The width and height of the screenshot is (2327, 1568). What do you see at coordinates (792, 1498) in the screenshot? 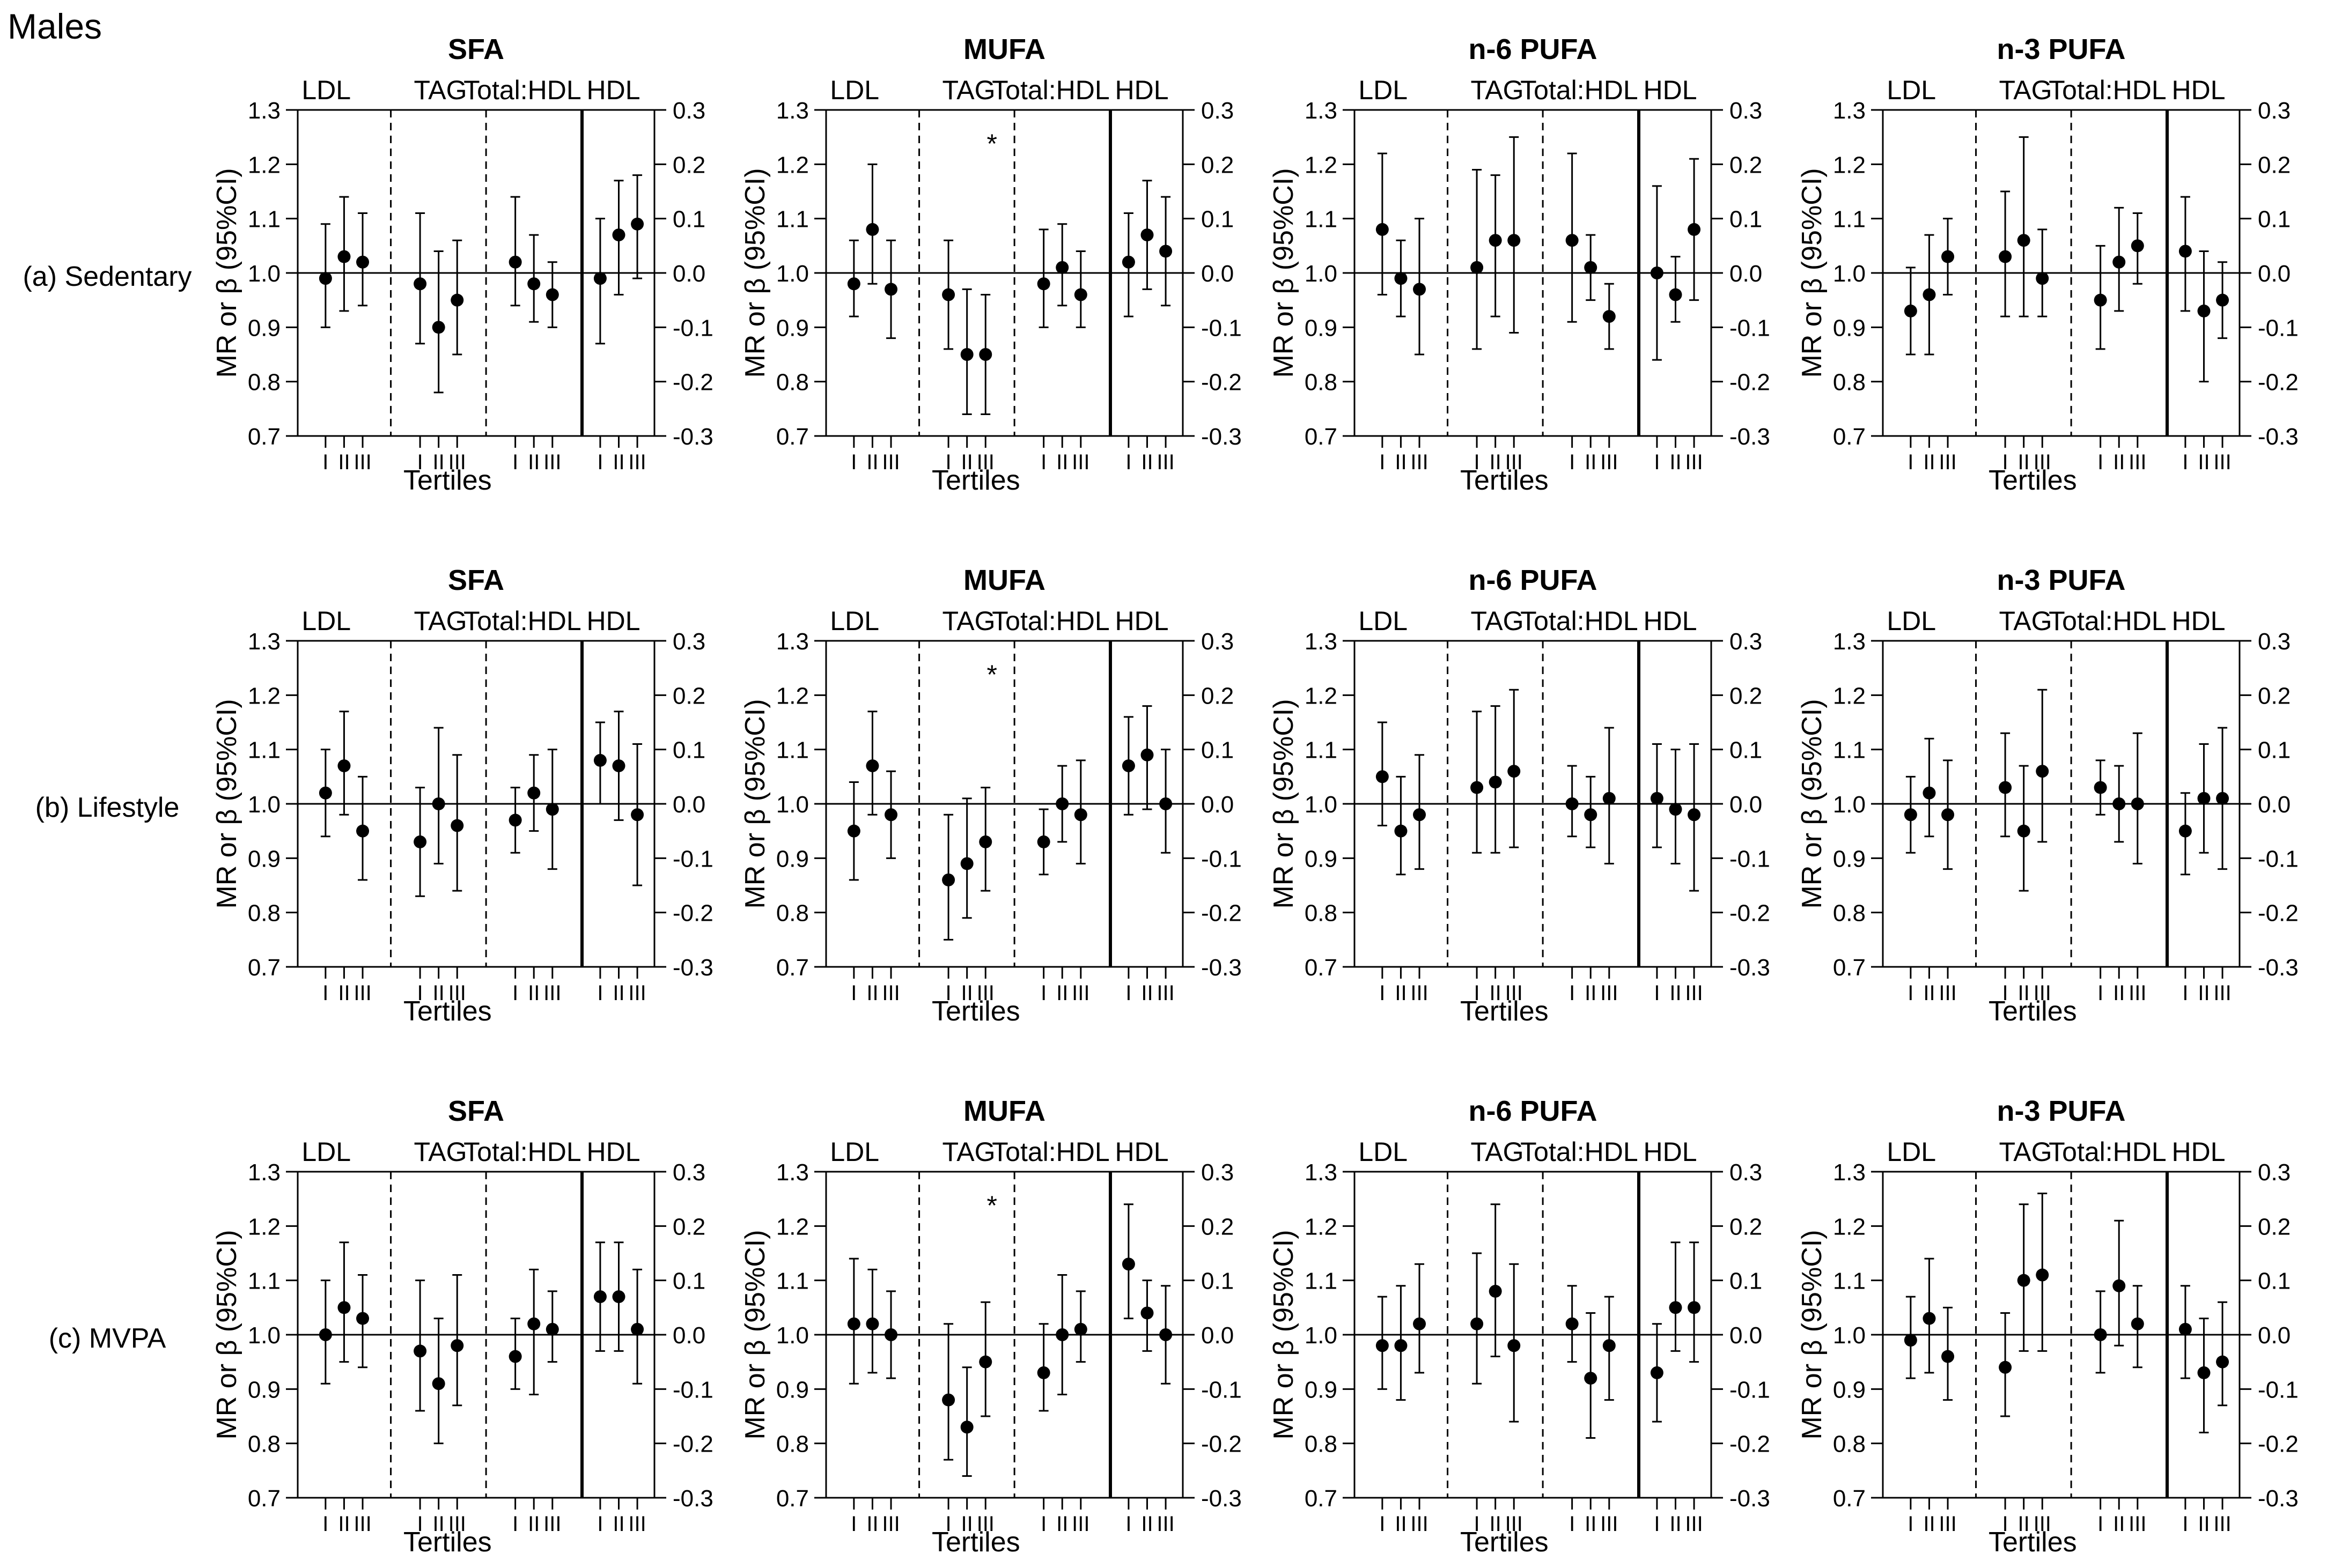
I see `left-tick-label: 0.7` at bounding box center [792, 1498].